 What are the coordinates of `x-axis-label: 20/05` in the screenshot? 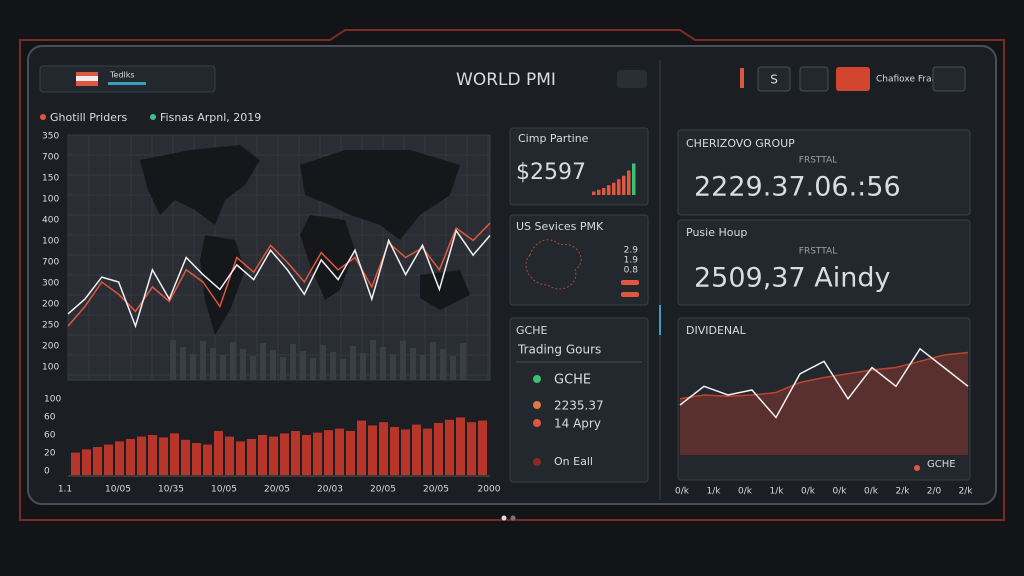 It's located at (436, 490).